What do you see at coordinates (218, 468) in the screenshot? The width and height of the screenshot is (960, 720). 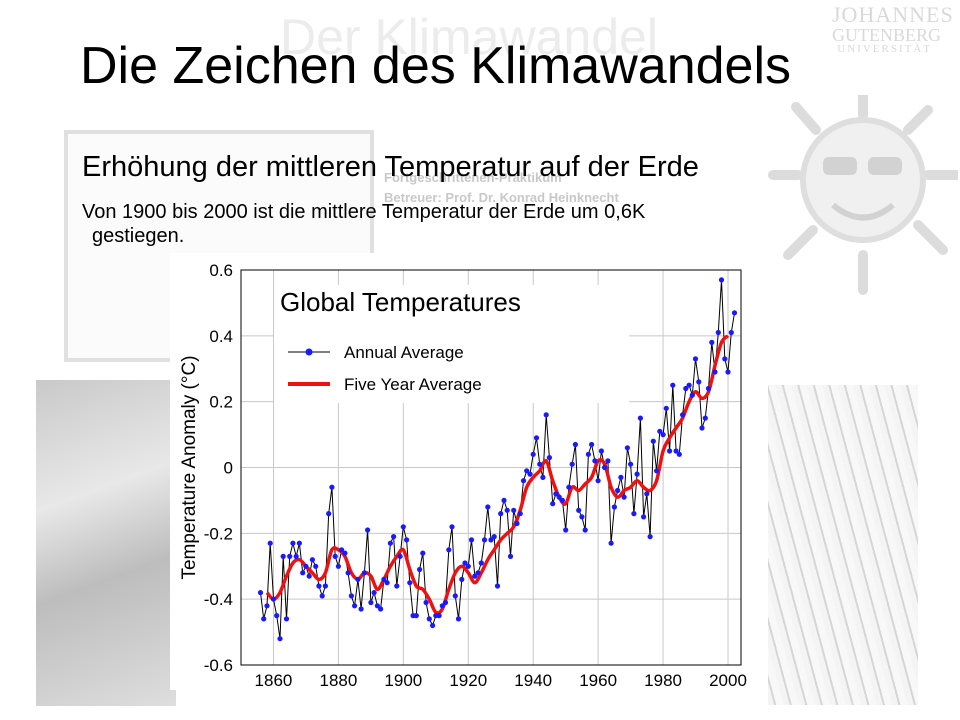 I see `y-tick-labels: 0.6 0.4 0.2 0 -0.2 -0.4 -0.6` at bounding box center [218, 468].